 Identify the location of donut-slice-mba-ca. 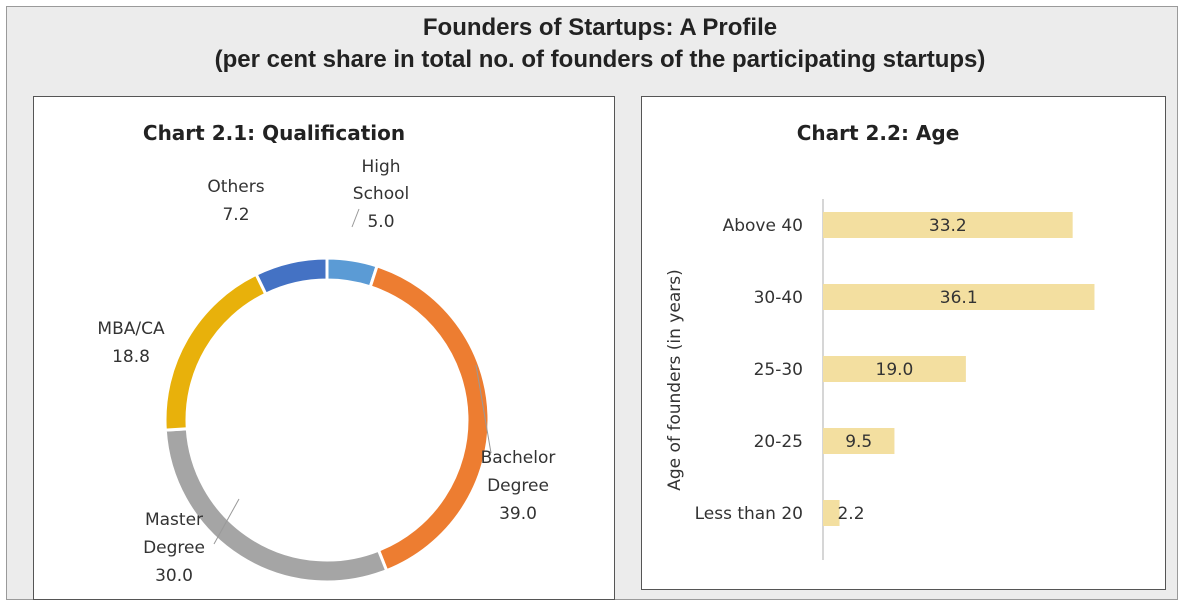
(215, 352).